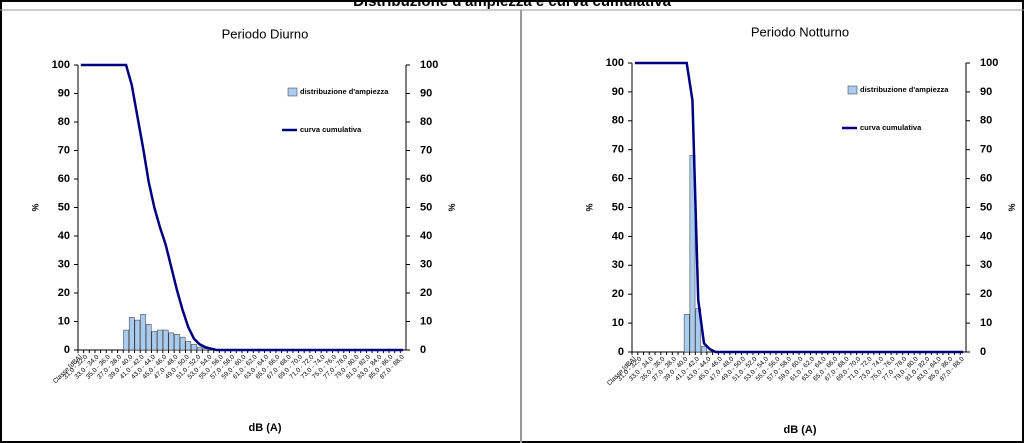  Describe the element at coordinates (800, 31) in the screenshot. I see `chart-title: Periodo Notturno` at that location.